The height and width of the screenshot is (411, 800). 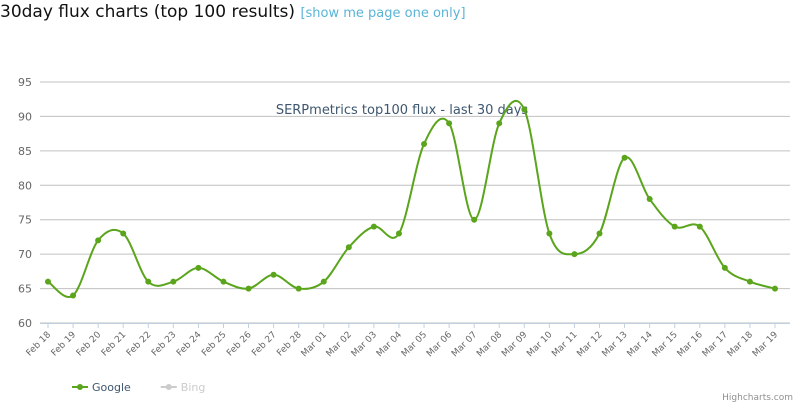 What do you see at coordinates (25, 289) in the screenshot?
I see `y-tick-label: 65` at bounding box center [25, 289].